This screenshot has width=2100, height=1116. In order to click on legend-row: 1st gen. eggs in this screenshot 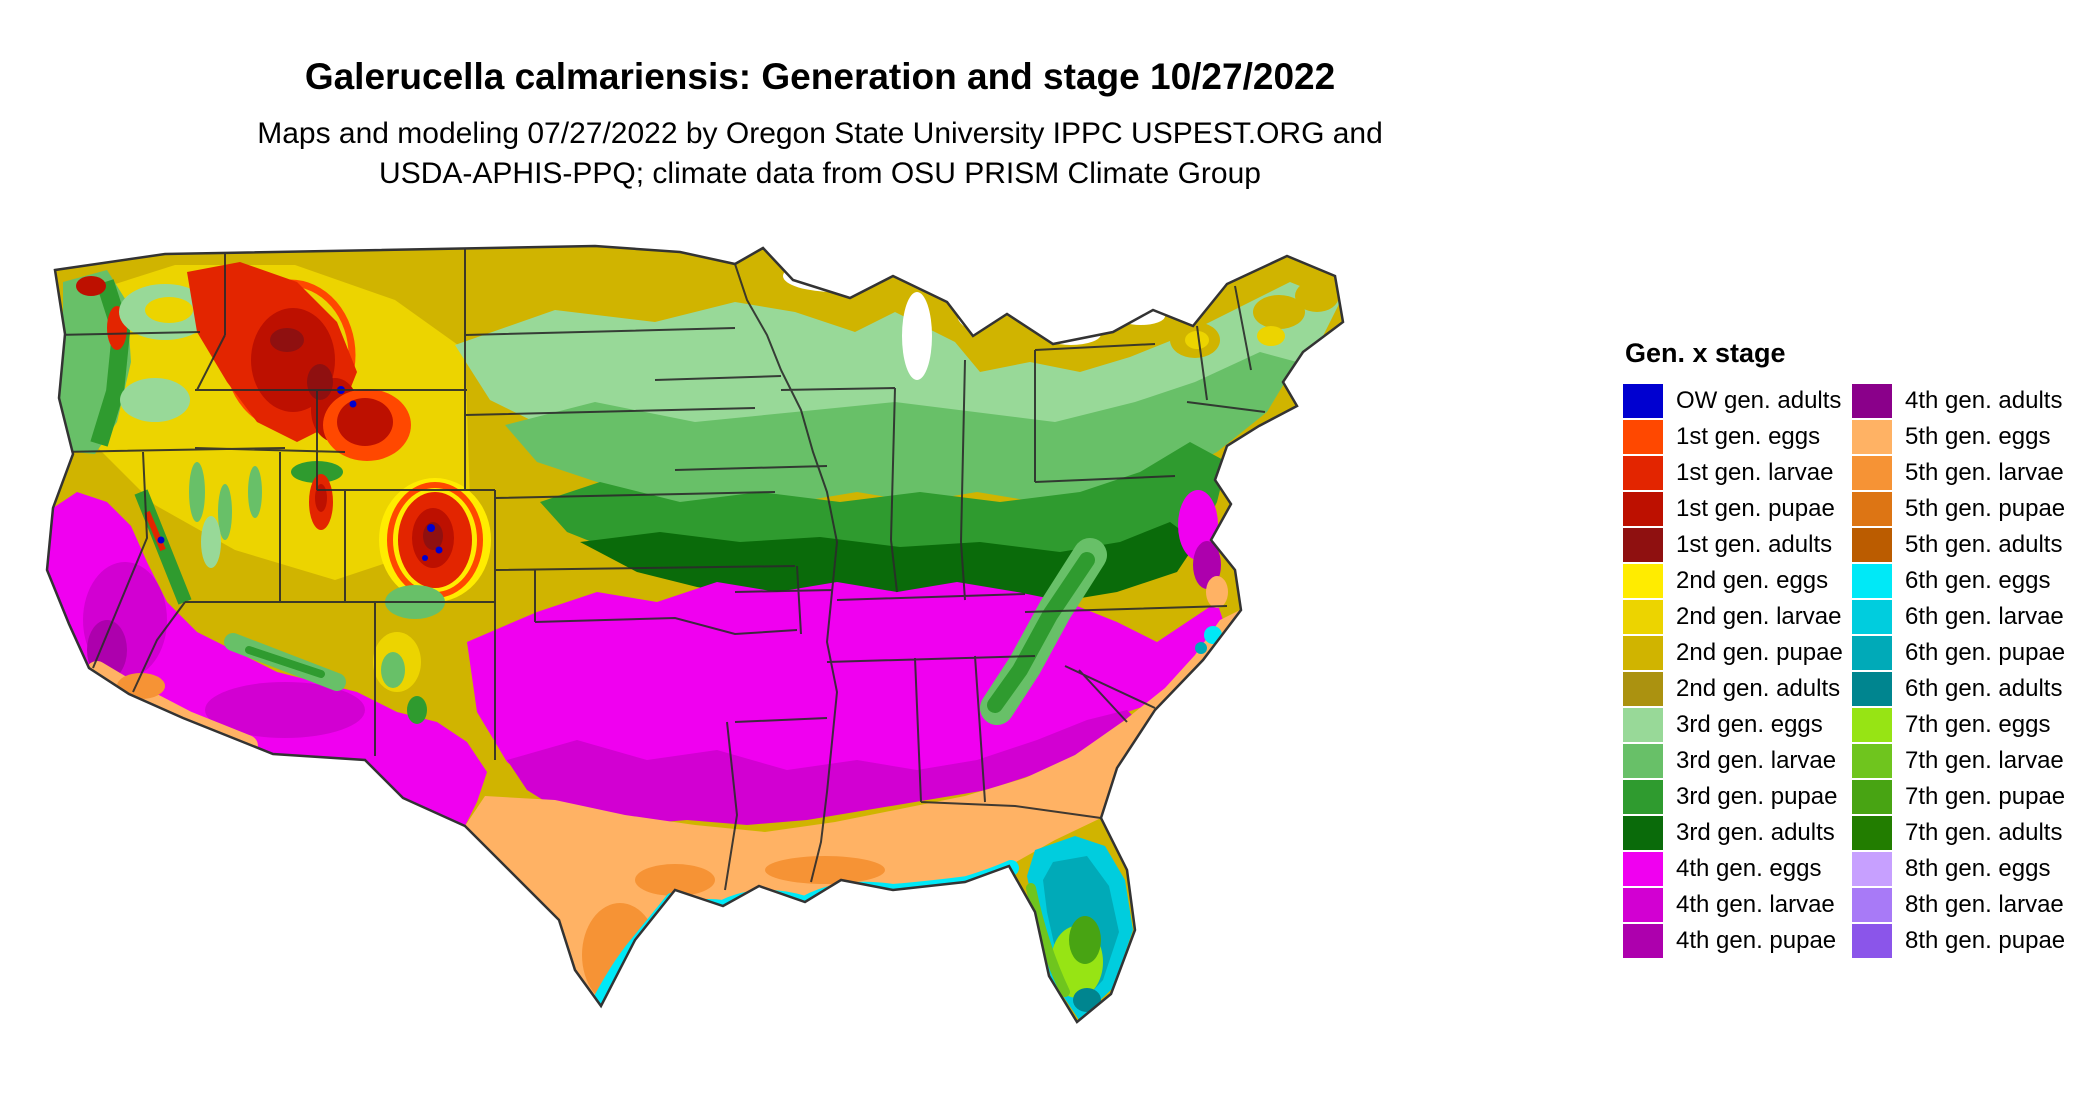, I will do `click(1737, 437)`.